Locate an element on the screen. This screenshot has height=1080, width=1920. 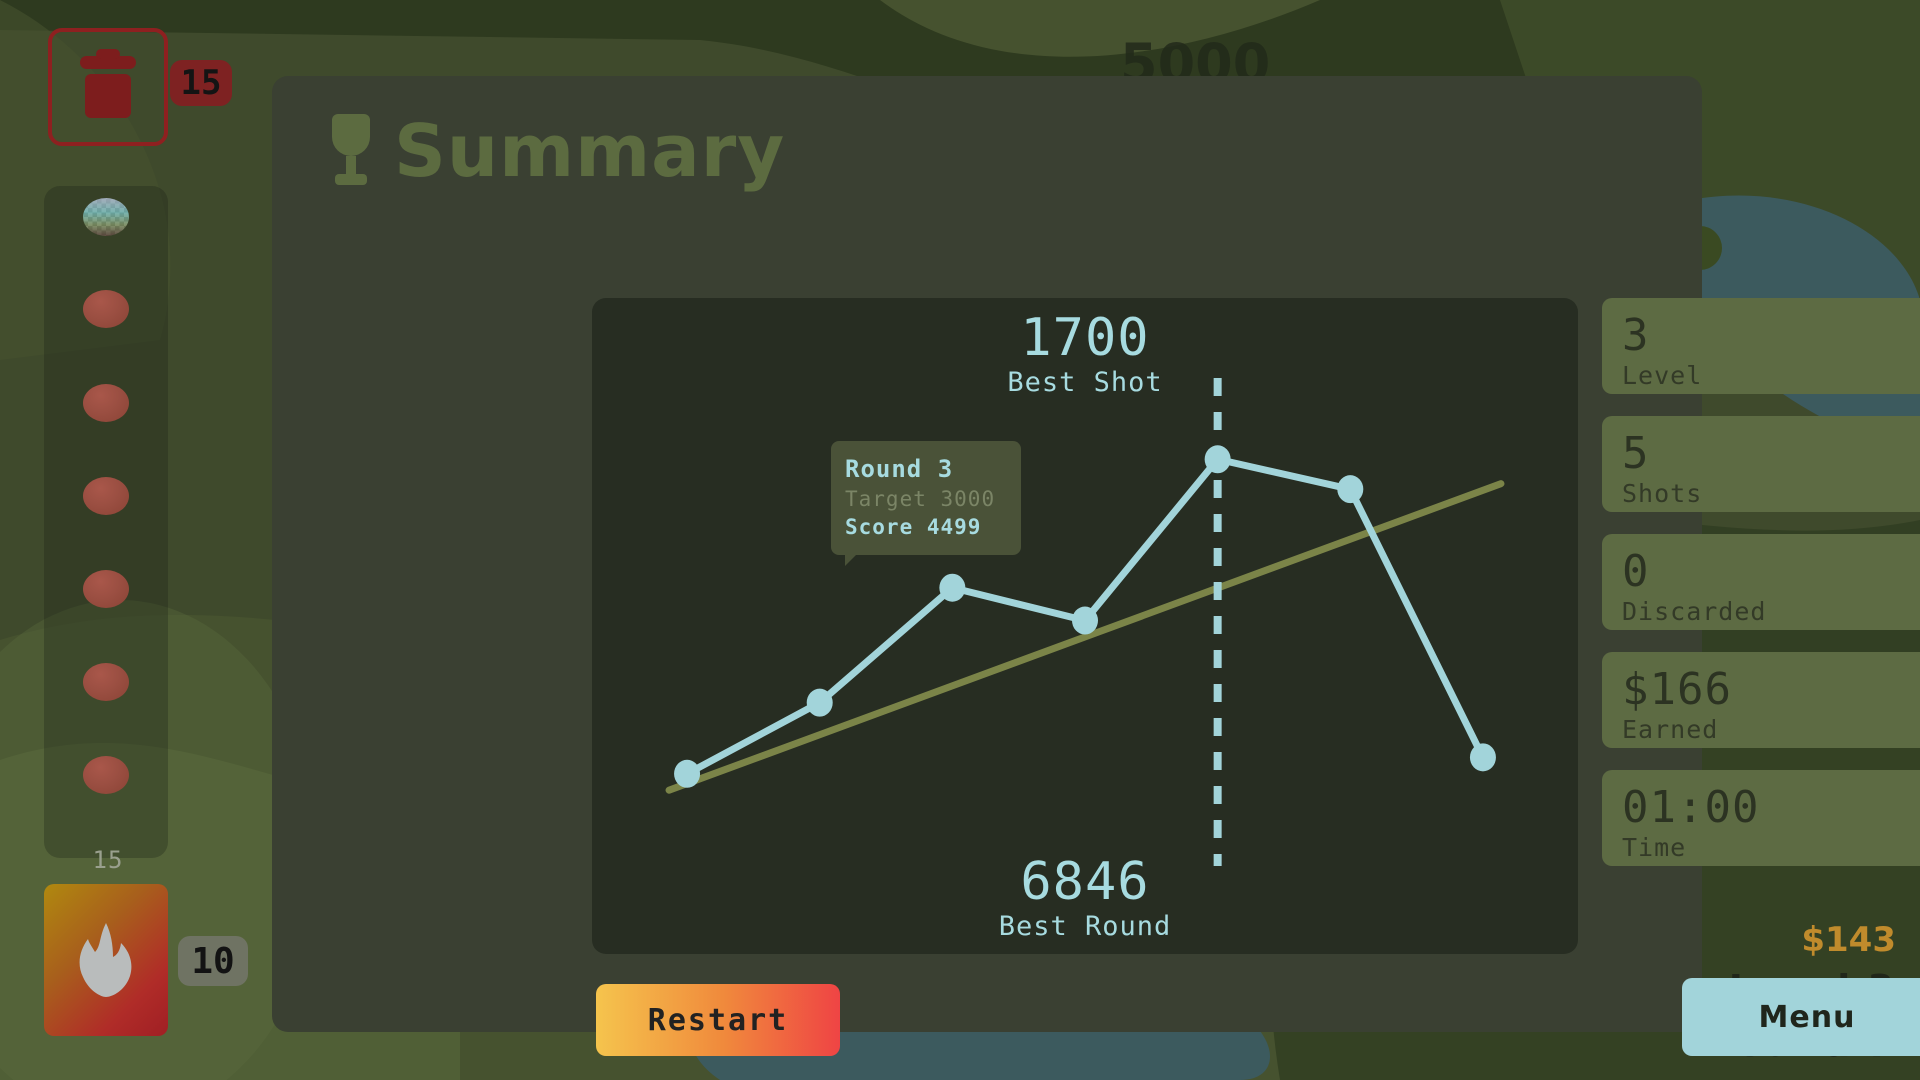
stat-label: Shots is located at coordinates (1662, 493).